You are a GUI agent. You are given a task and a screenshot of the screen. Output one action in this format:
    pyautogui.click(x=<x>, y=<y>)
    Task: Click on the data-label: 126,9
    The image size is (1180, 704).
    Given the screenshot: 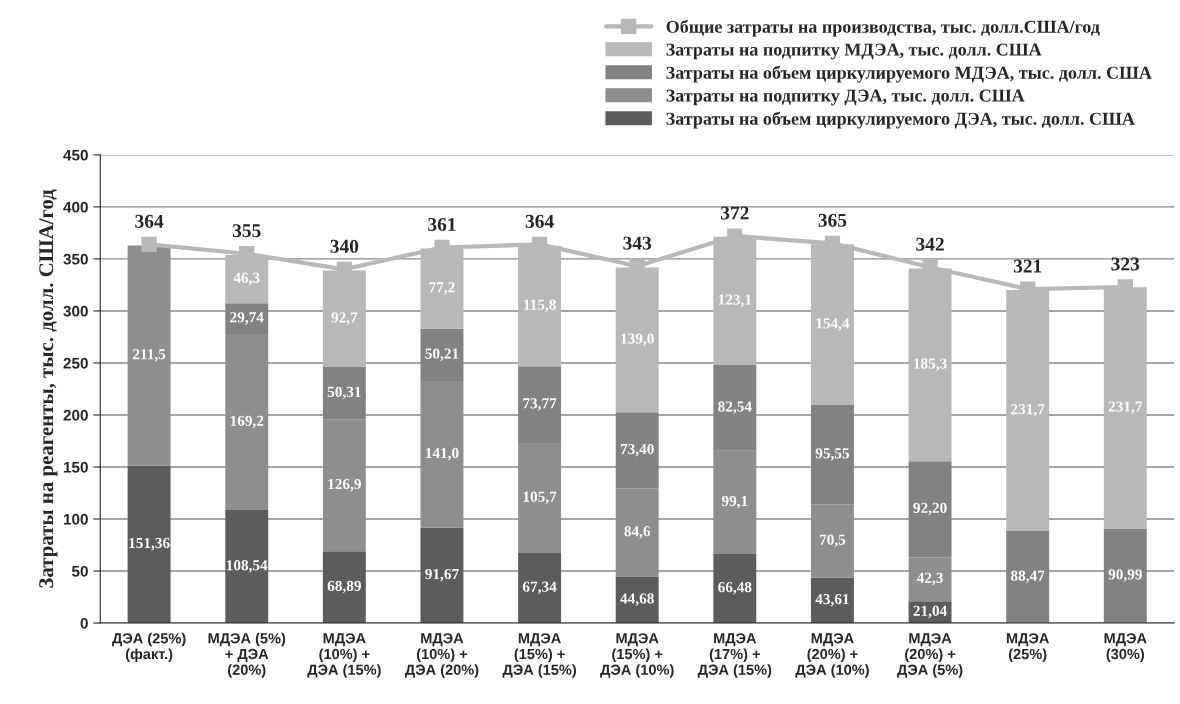 What is the action you would take?
    pyautogui.click(x=344, y=485)
    